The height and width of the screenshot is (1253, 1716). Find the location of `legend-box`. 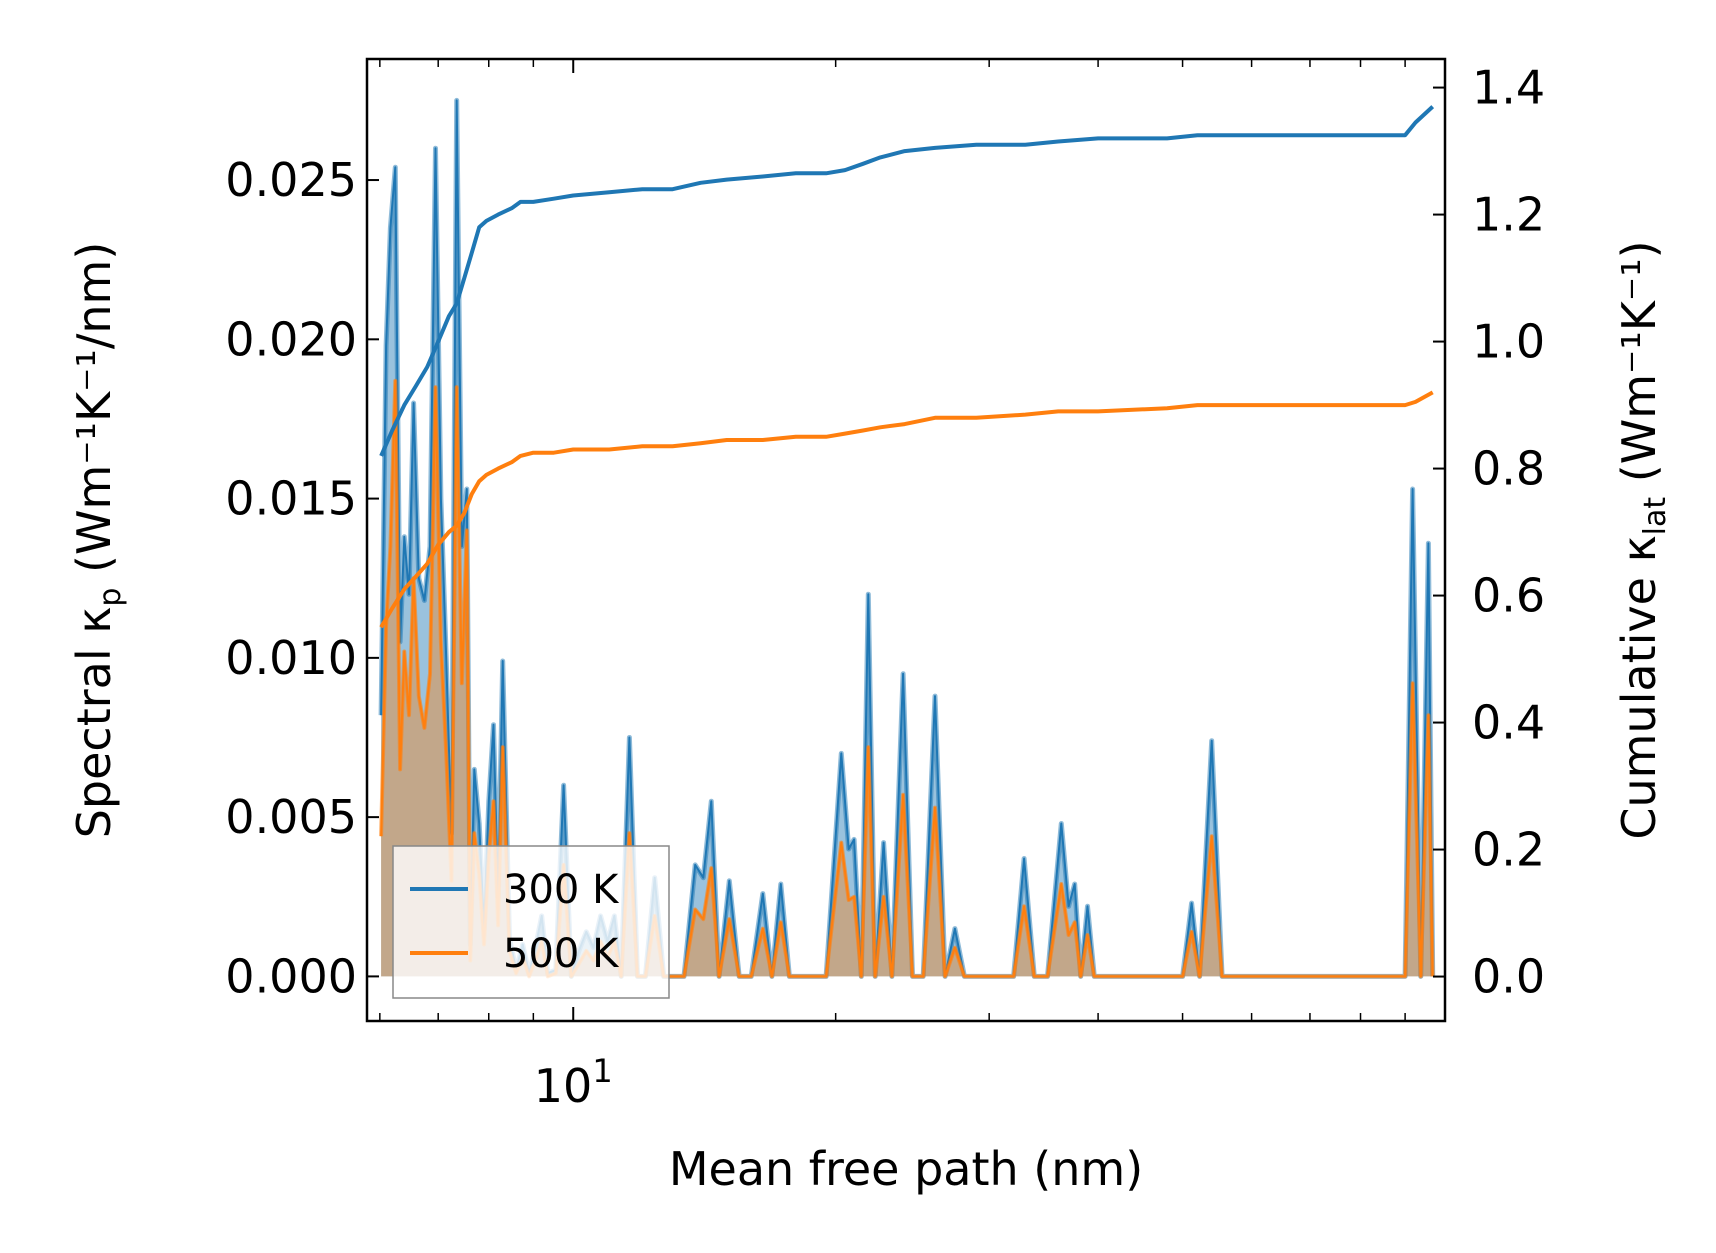

legend-box is located at coordinates (531, 922).